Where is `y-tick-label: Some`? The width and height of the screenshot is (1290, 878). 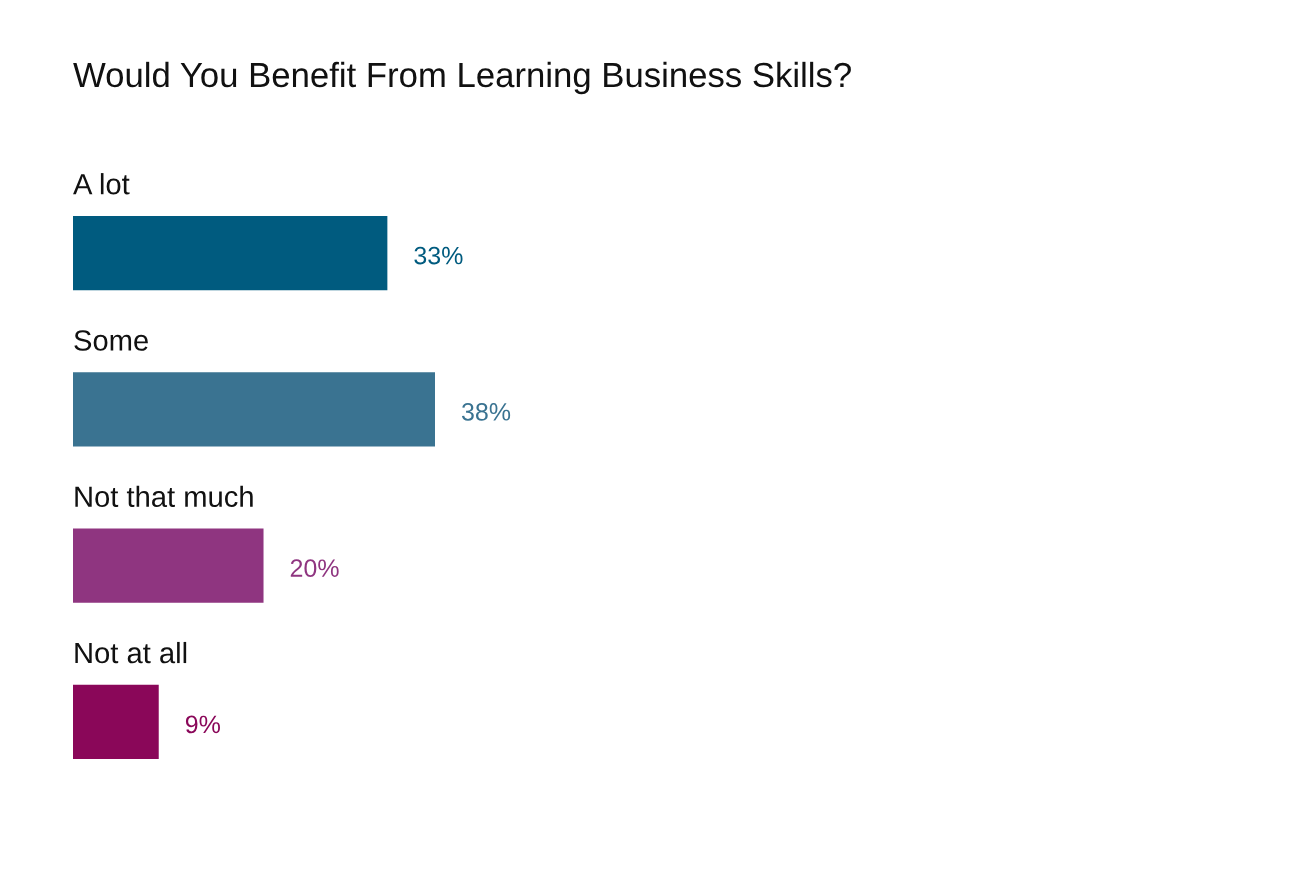 y-tick-label: Some is located at coordinates (111, 340).